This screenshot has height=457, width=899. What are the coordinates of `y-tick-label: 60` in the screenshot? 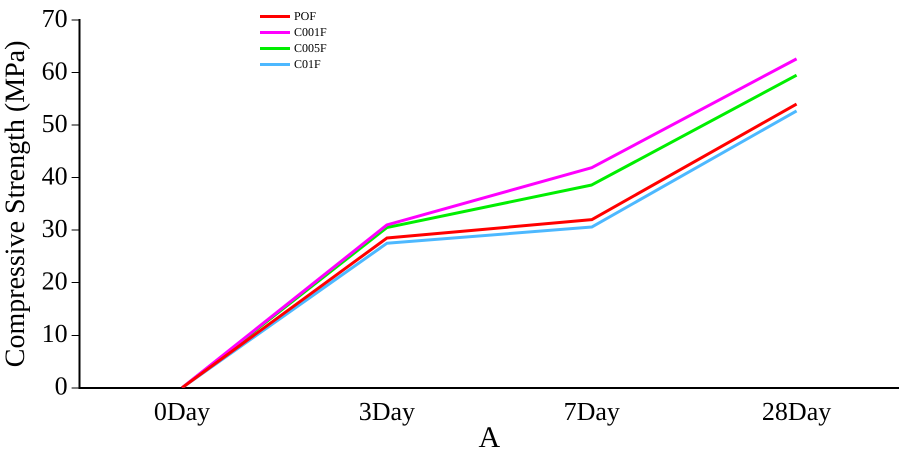 It's located at (55, 71).